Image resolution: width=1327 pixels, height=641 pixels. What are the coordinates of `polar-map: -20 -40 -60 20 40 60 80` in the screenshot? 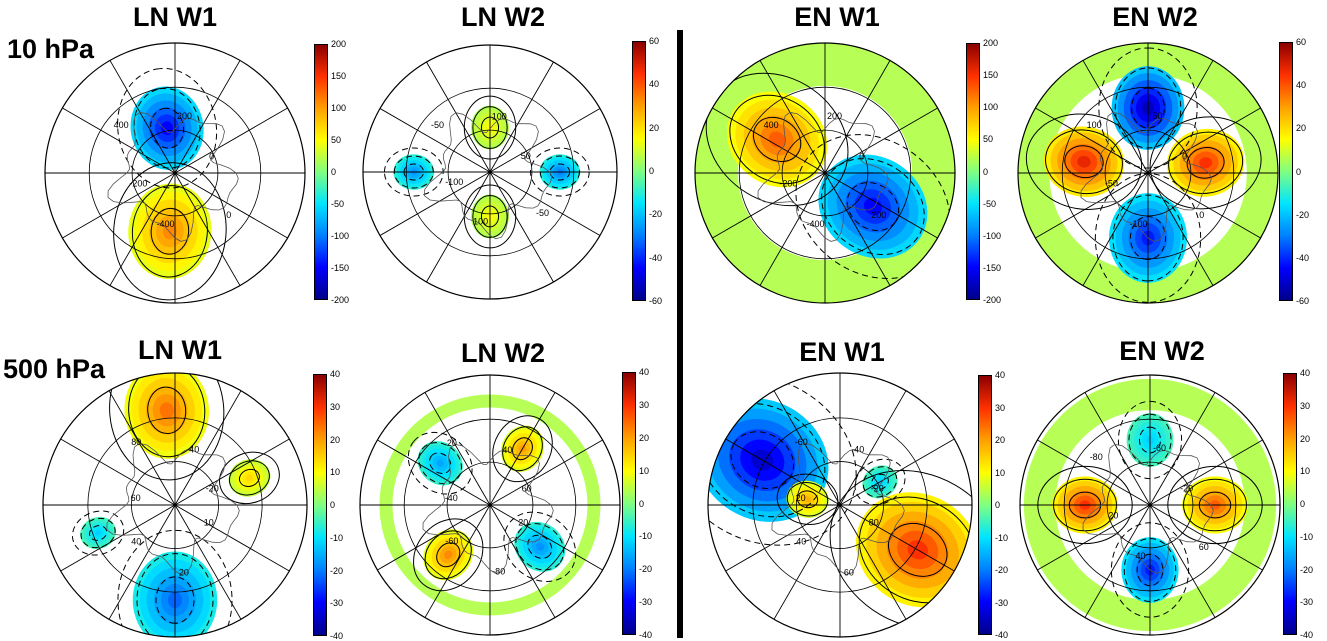 It's located at (840, 505).